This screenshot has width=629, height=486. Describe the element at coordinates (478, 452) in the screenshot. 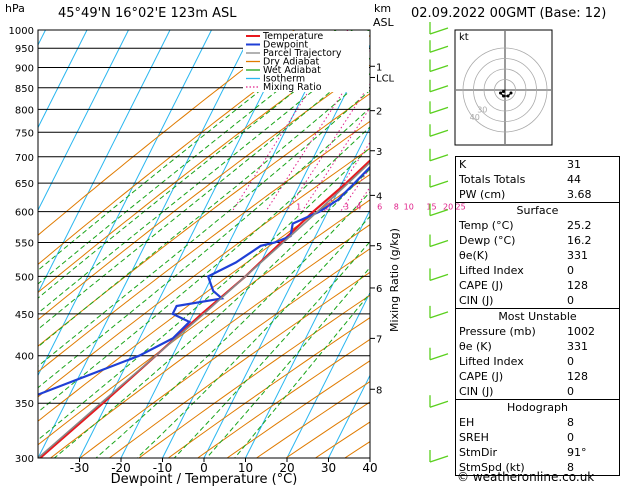

I see `hodograph-stat-label: StmDir` at that location.